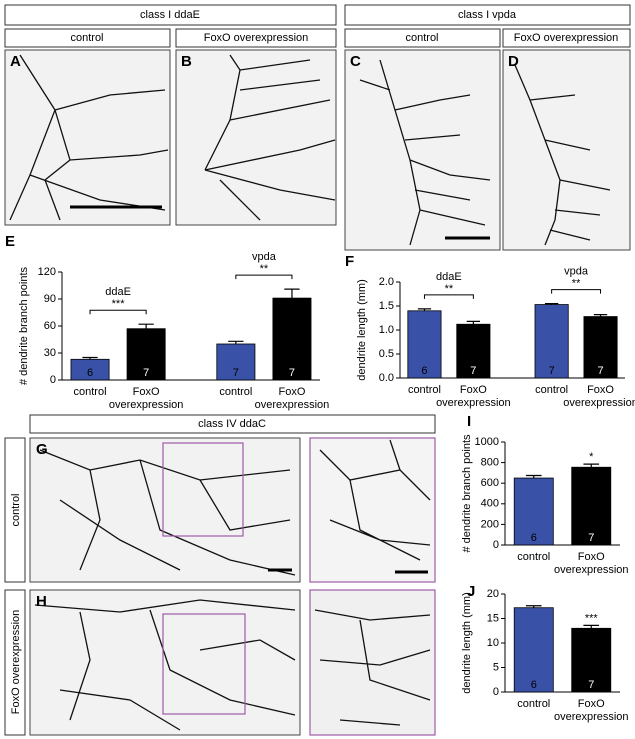  Describe the element at coordinates (50, 326) in the screenshot. I see `y-tick-label: 60` at that location.